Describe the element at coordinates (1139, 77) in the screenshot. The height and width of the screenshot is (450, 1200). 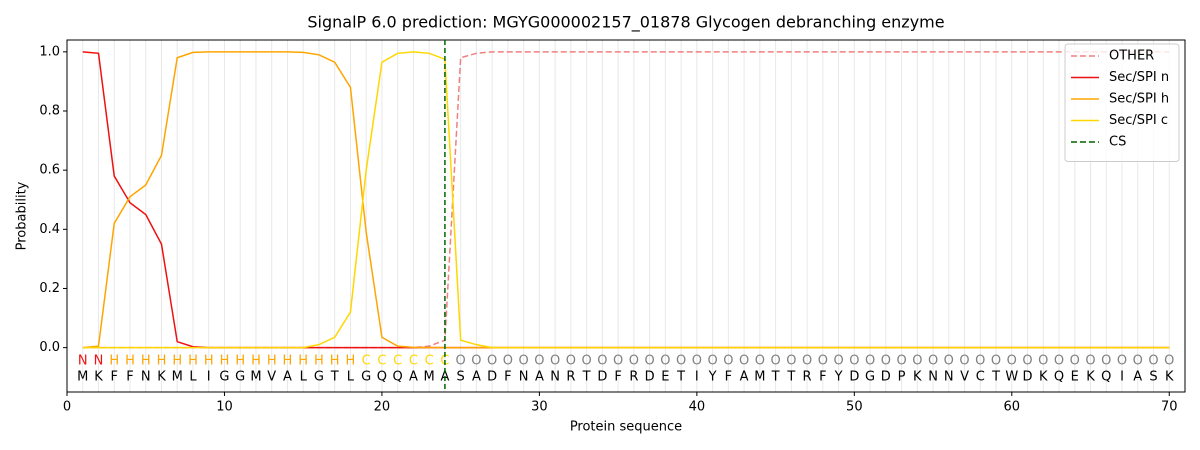
I see `legend-label: Sec/SPI n` at that location.